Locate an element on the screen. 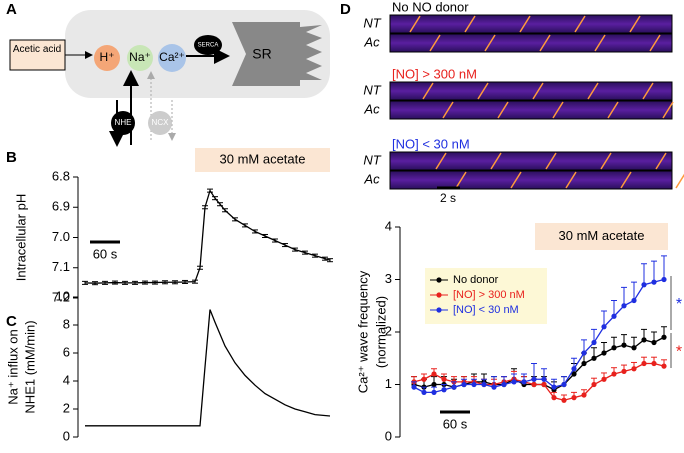 The image size is (684, 453). y-tick-label: 7.0 is located at coordinates (61, 236).